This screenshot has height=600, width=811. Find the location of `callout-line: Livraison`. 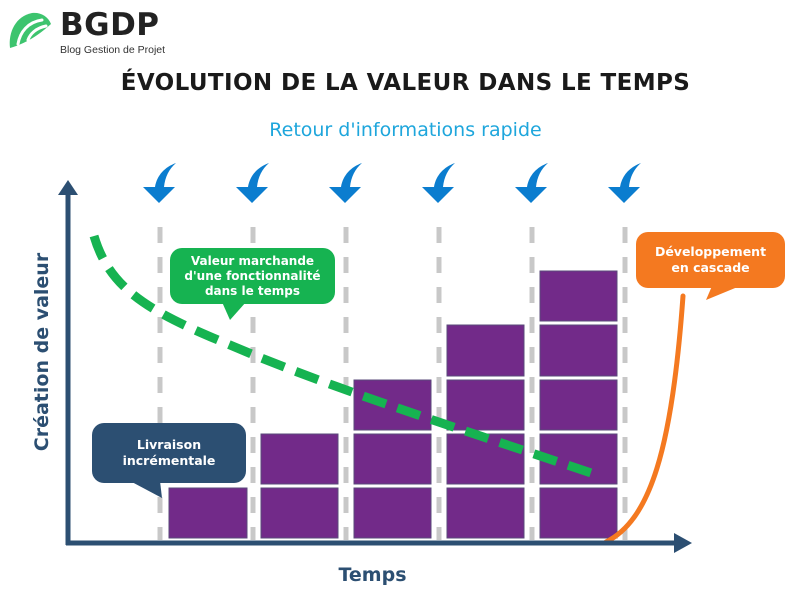

callout-line: Livraison is located at coordinates (169, 445).